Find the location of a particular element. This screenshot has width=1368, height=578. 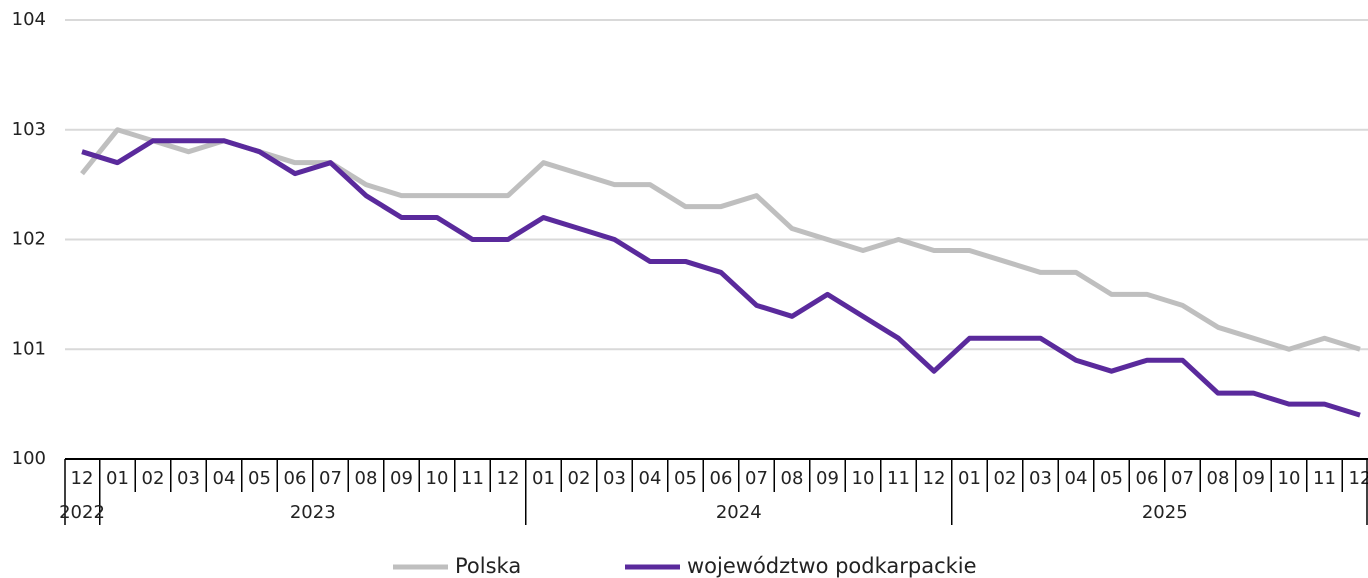

x-group-label: 2022 is located at coordinates (82, 512).